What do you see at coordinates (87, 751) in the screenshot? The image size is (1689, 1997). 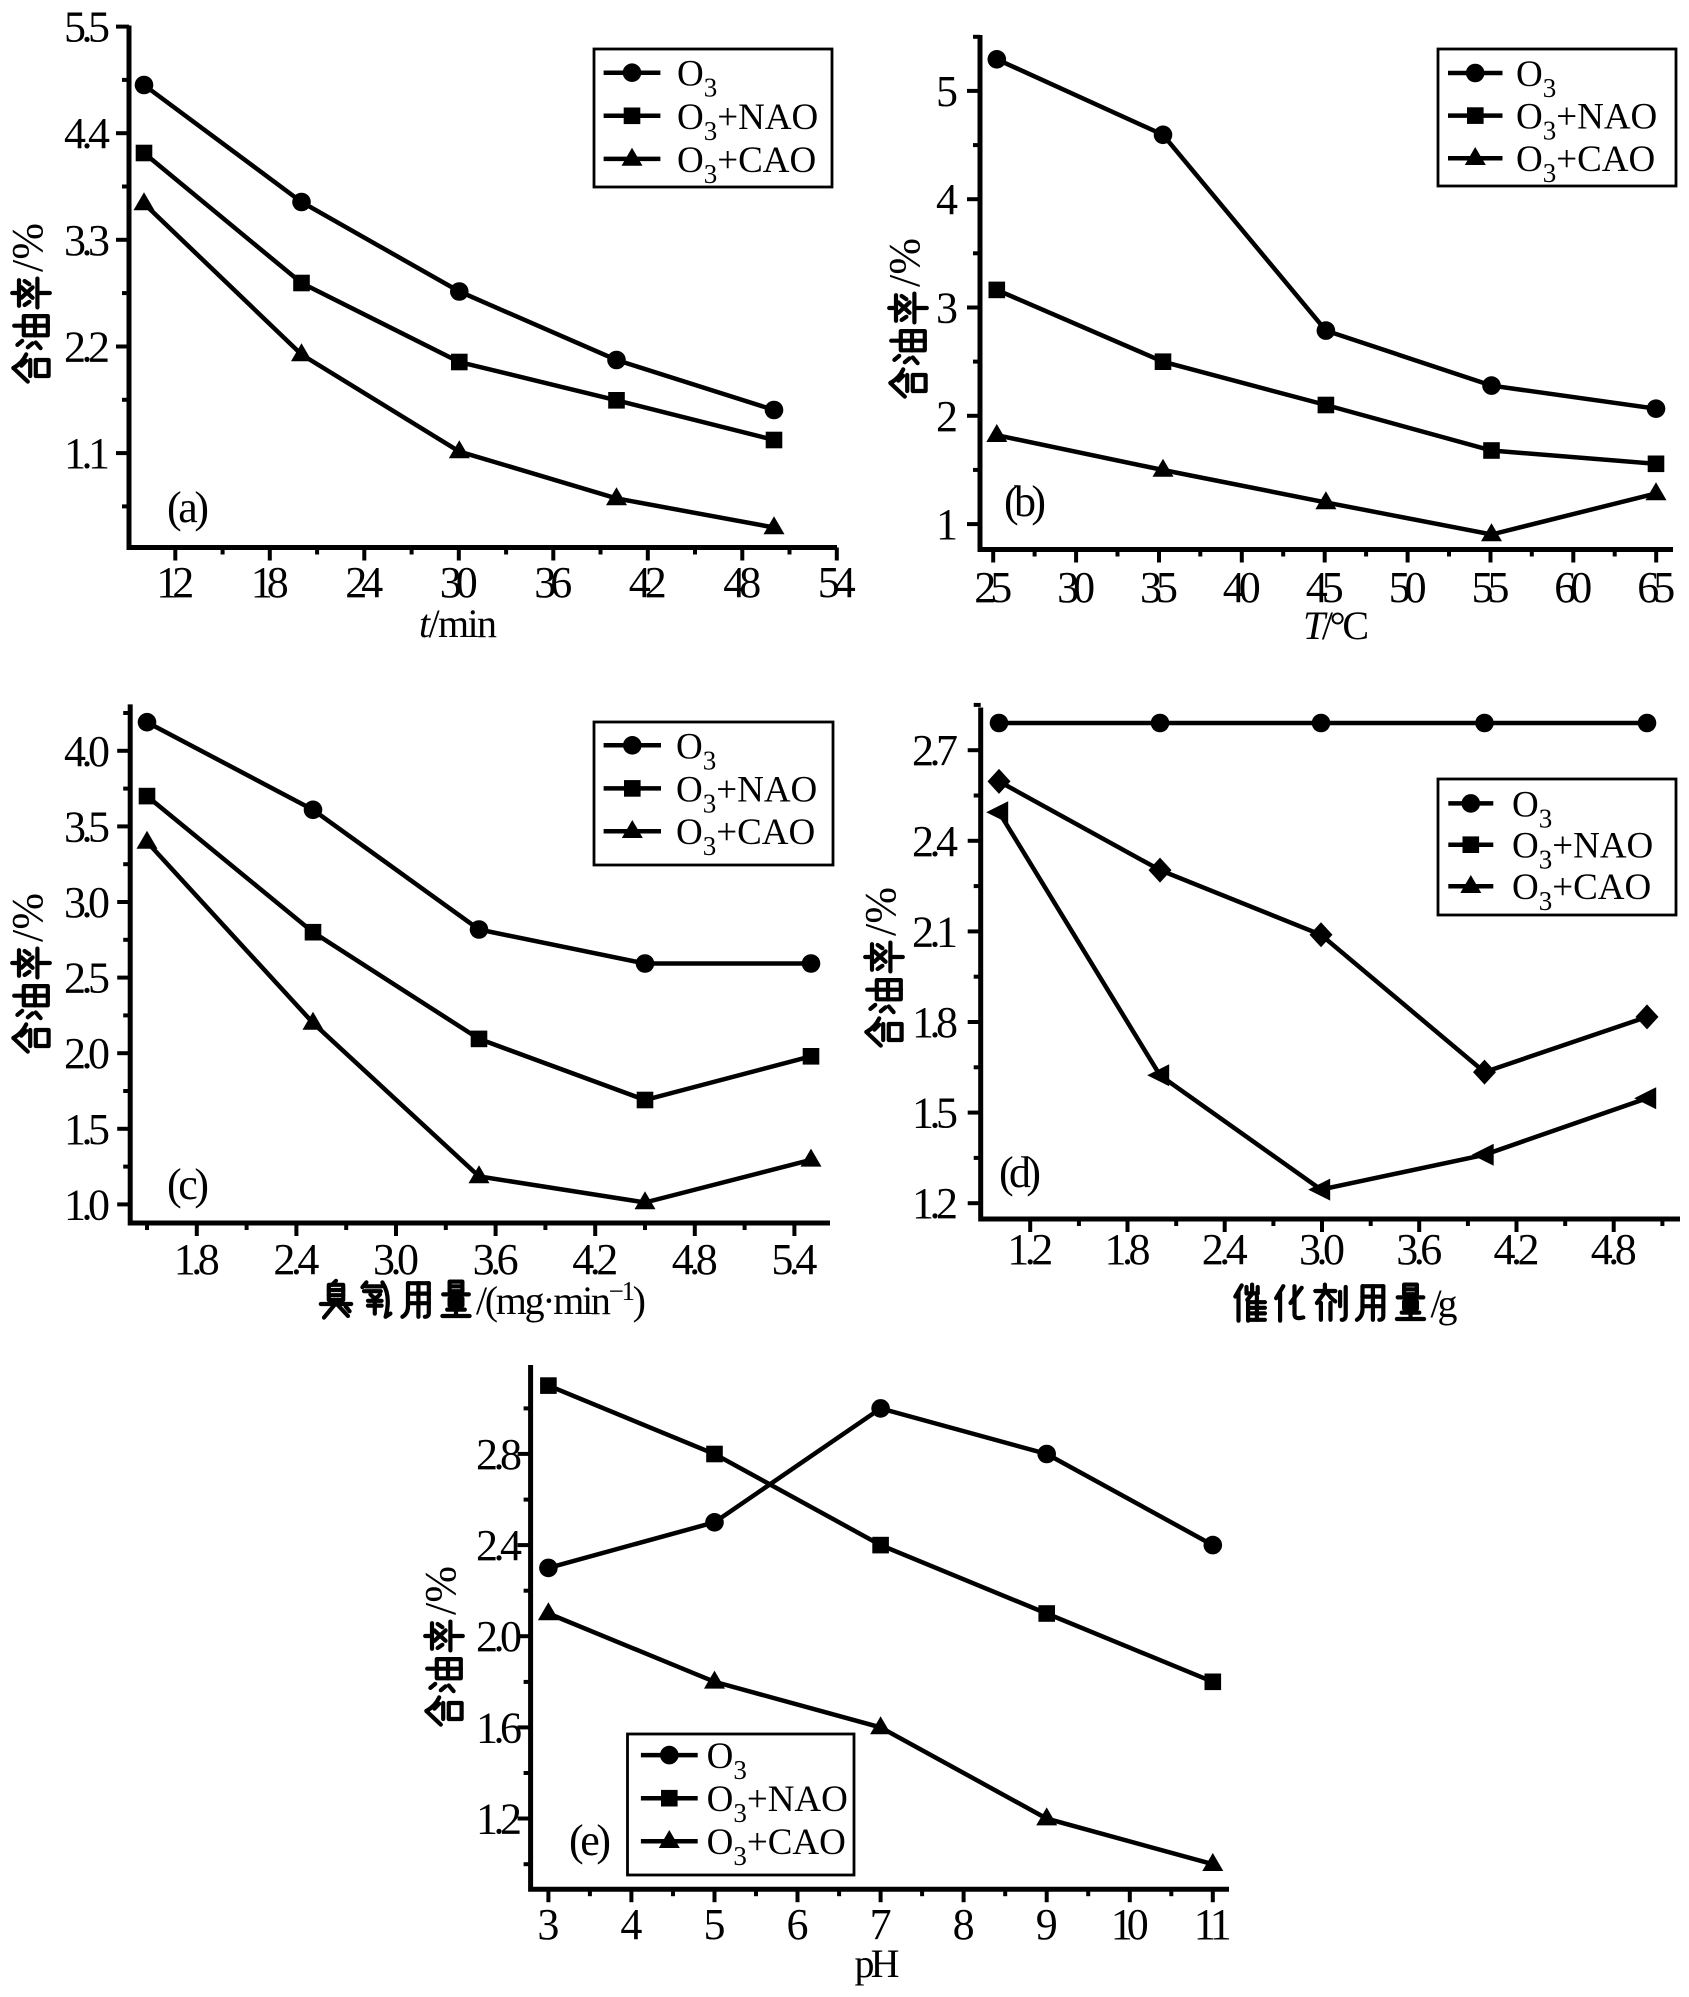 I see `svg-text: 4.0` at bounding box center [87, 751].